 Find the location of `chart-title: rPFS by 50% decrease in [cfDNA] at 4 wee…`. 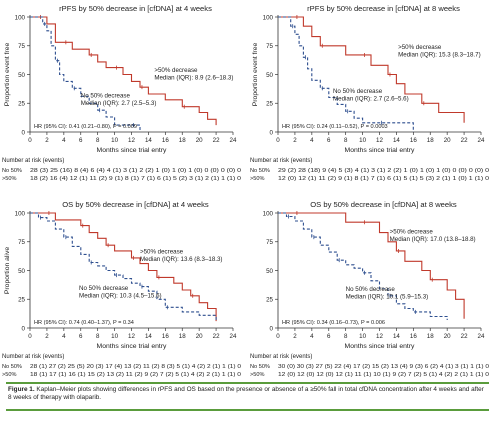

chart-title: rPFS by 50% decrease in [cfDNA] at 4 wee… is located at coordinates (135, 8).